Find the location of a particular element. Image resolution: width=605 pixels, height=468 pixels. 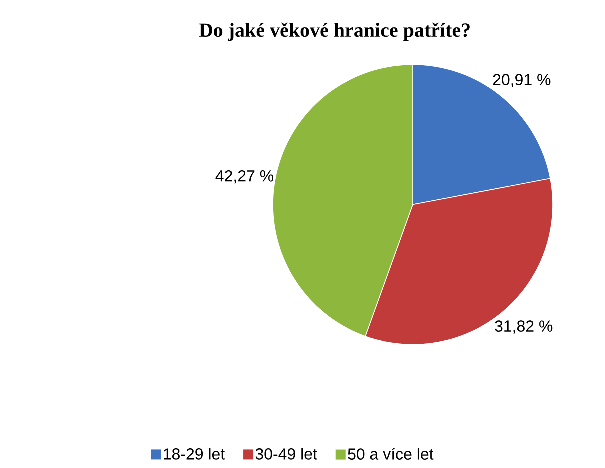

legend-label: 50 a více let is located at coordinates (391, 454).